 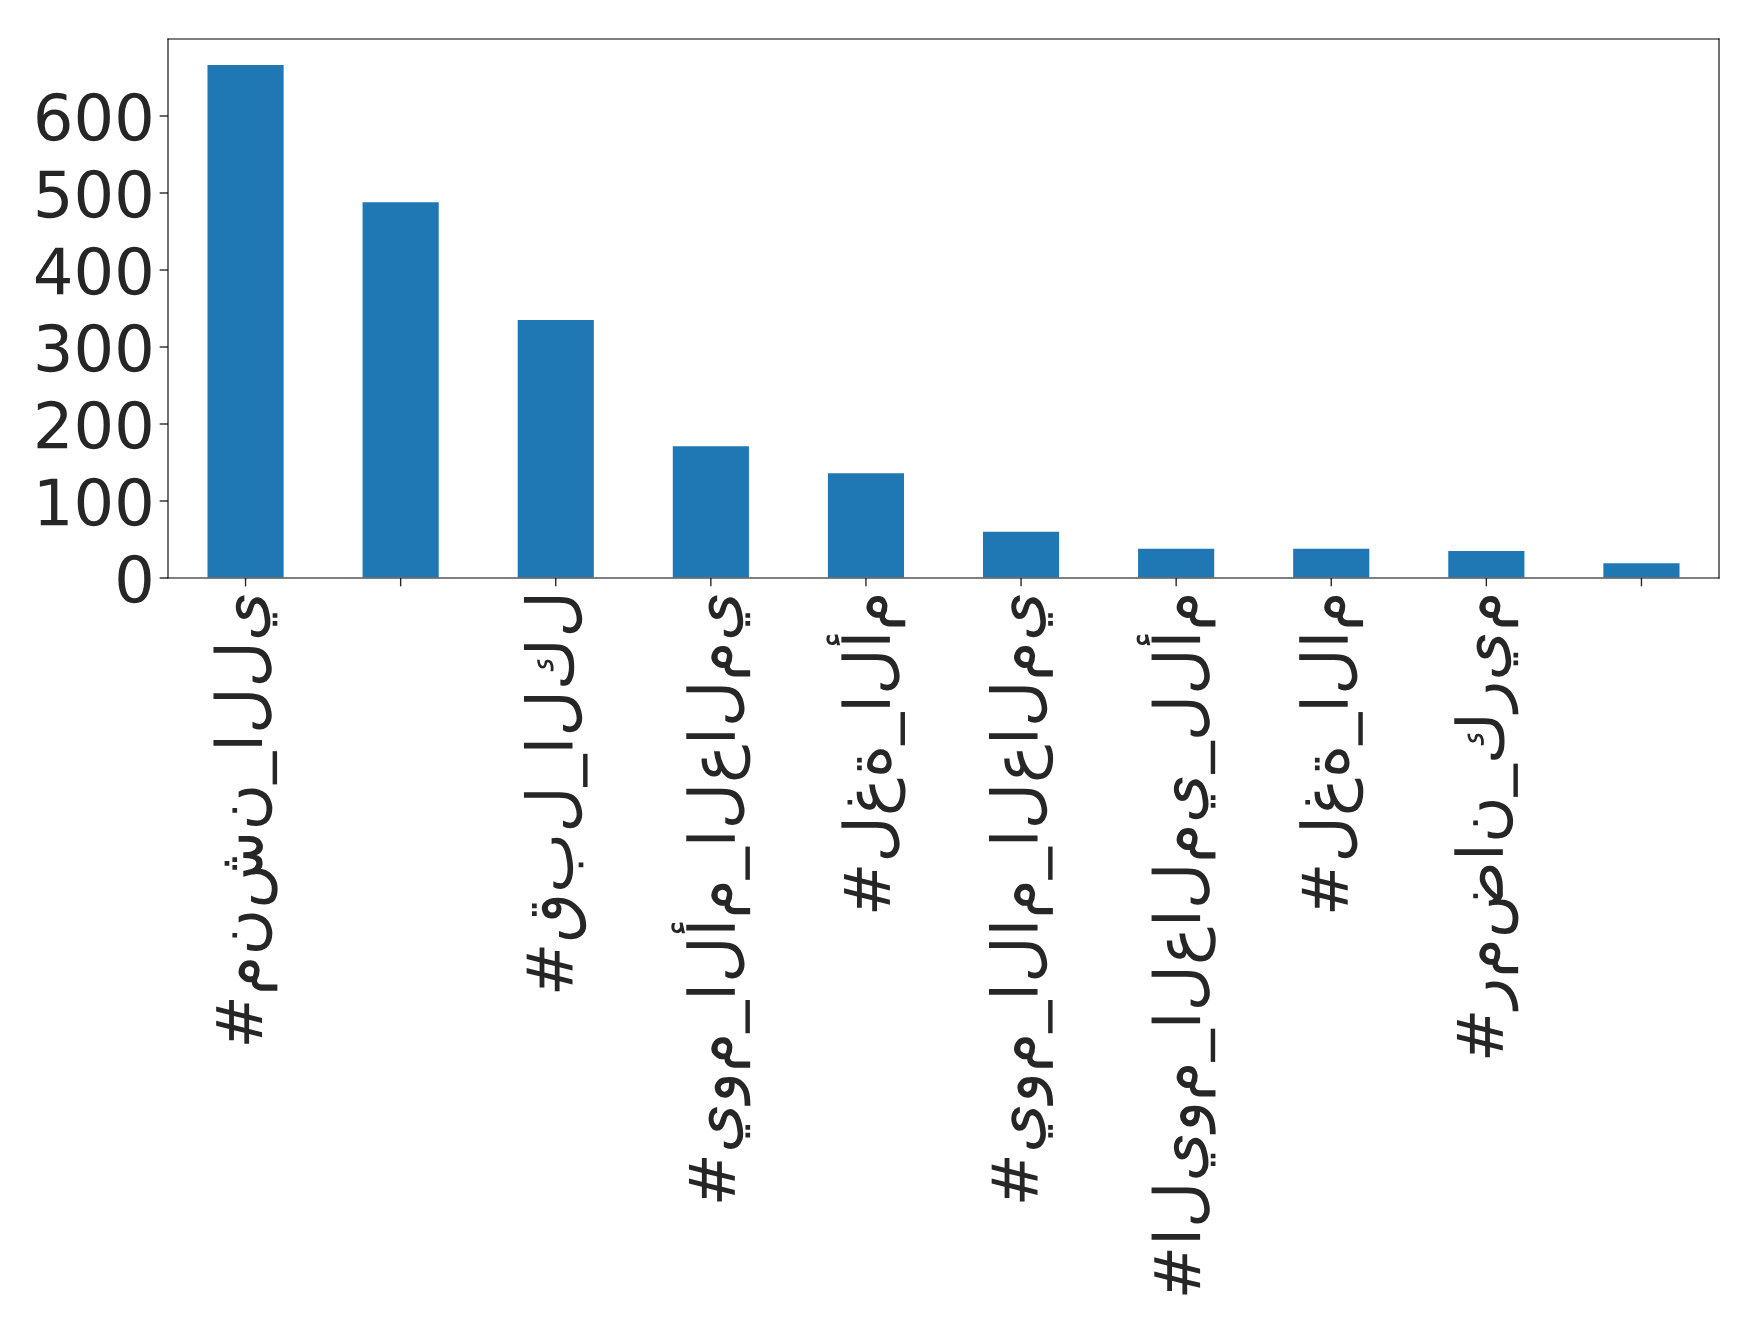 What do you see at coordinates (1021, 898) in the screenshot?
I see `x-tick-label: #يوم_الام_العالمي` at bounding box center [1021, 898].